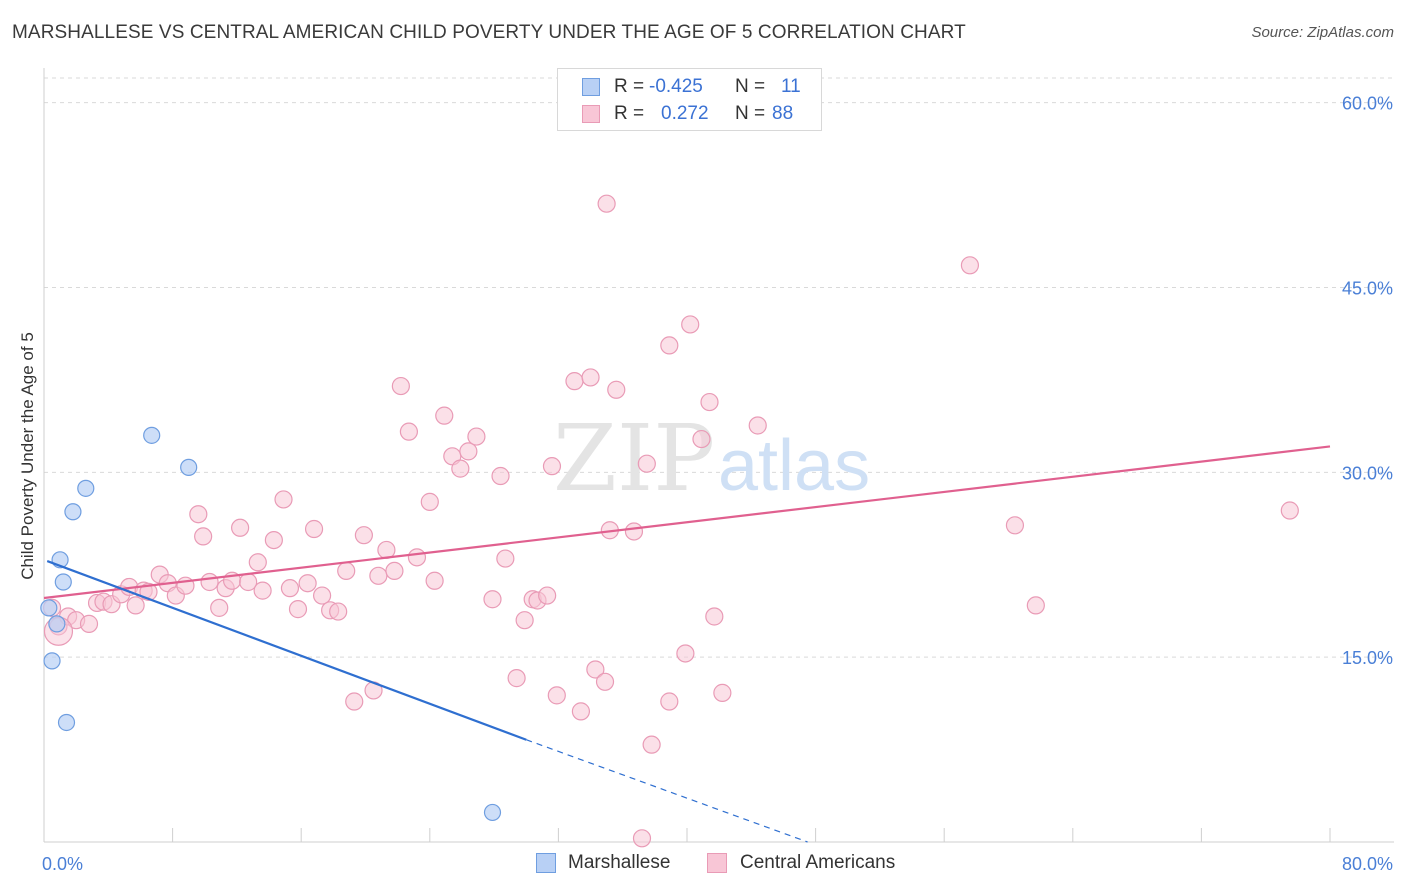 The image size is (1406, 892). What do you see at coordinates (667, 791) in the screenshot?
I see `marshallese-trendline-extension` at bounding box center [667, 791].